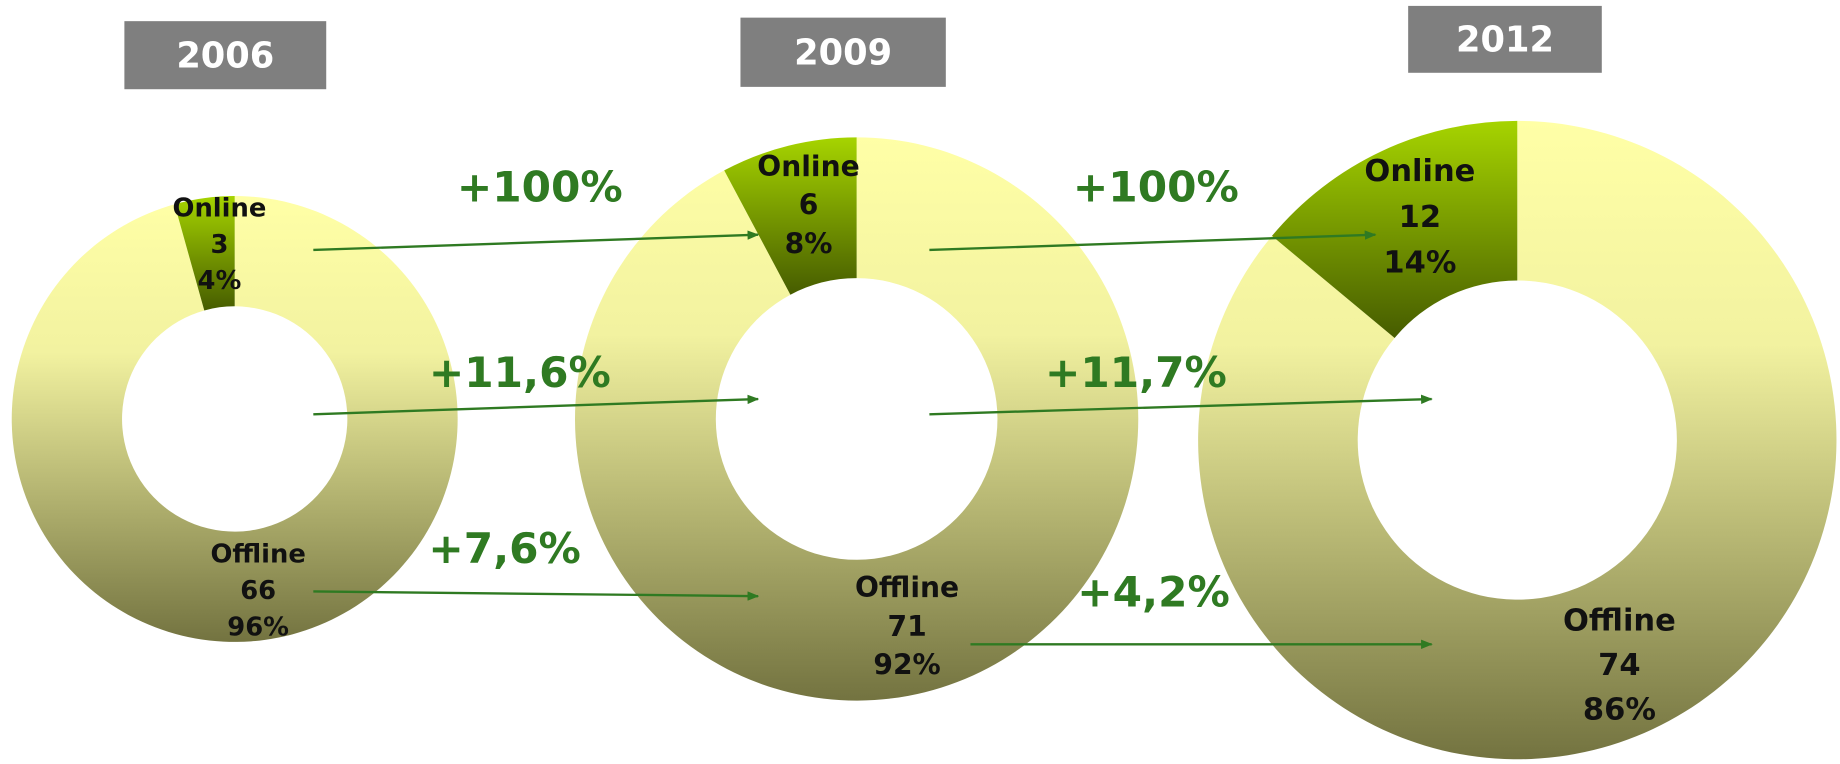 Image resolution: width=1840 pixels, height=764 pixels. What do you see at coordinates (809, 205) in the screenshot?
I see `value-label: 6` at bounding box center [809, 205].